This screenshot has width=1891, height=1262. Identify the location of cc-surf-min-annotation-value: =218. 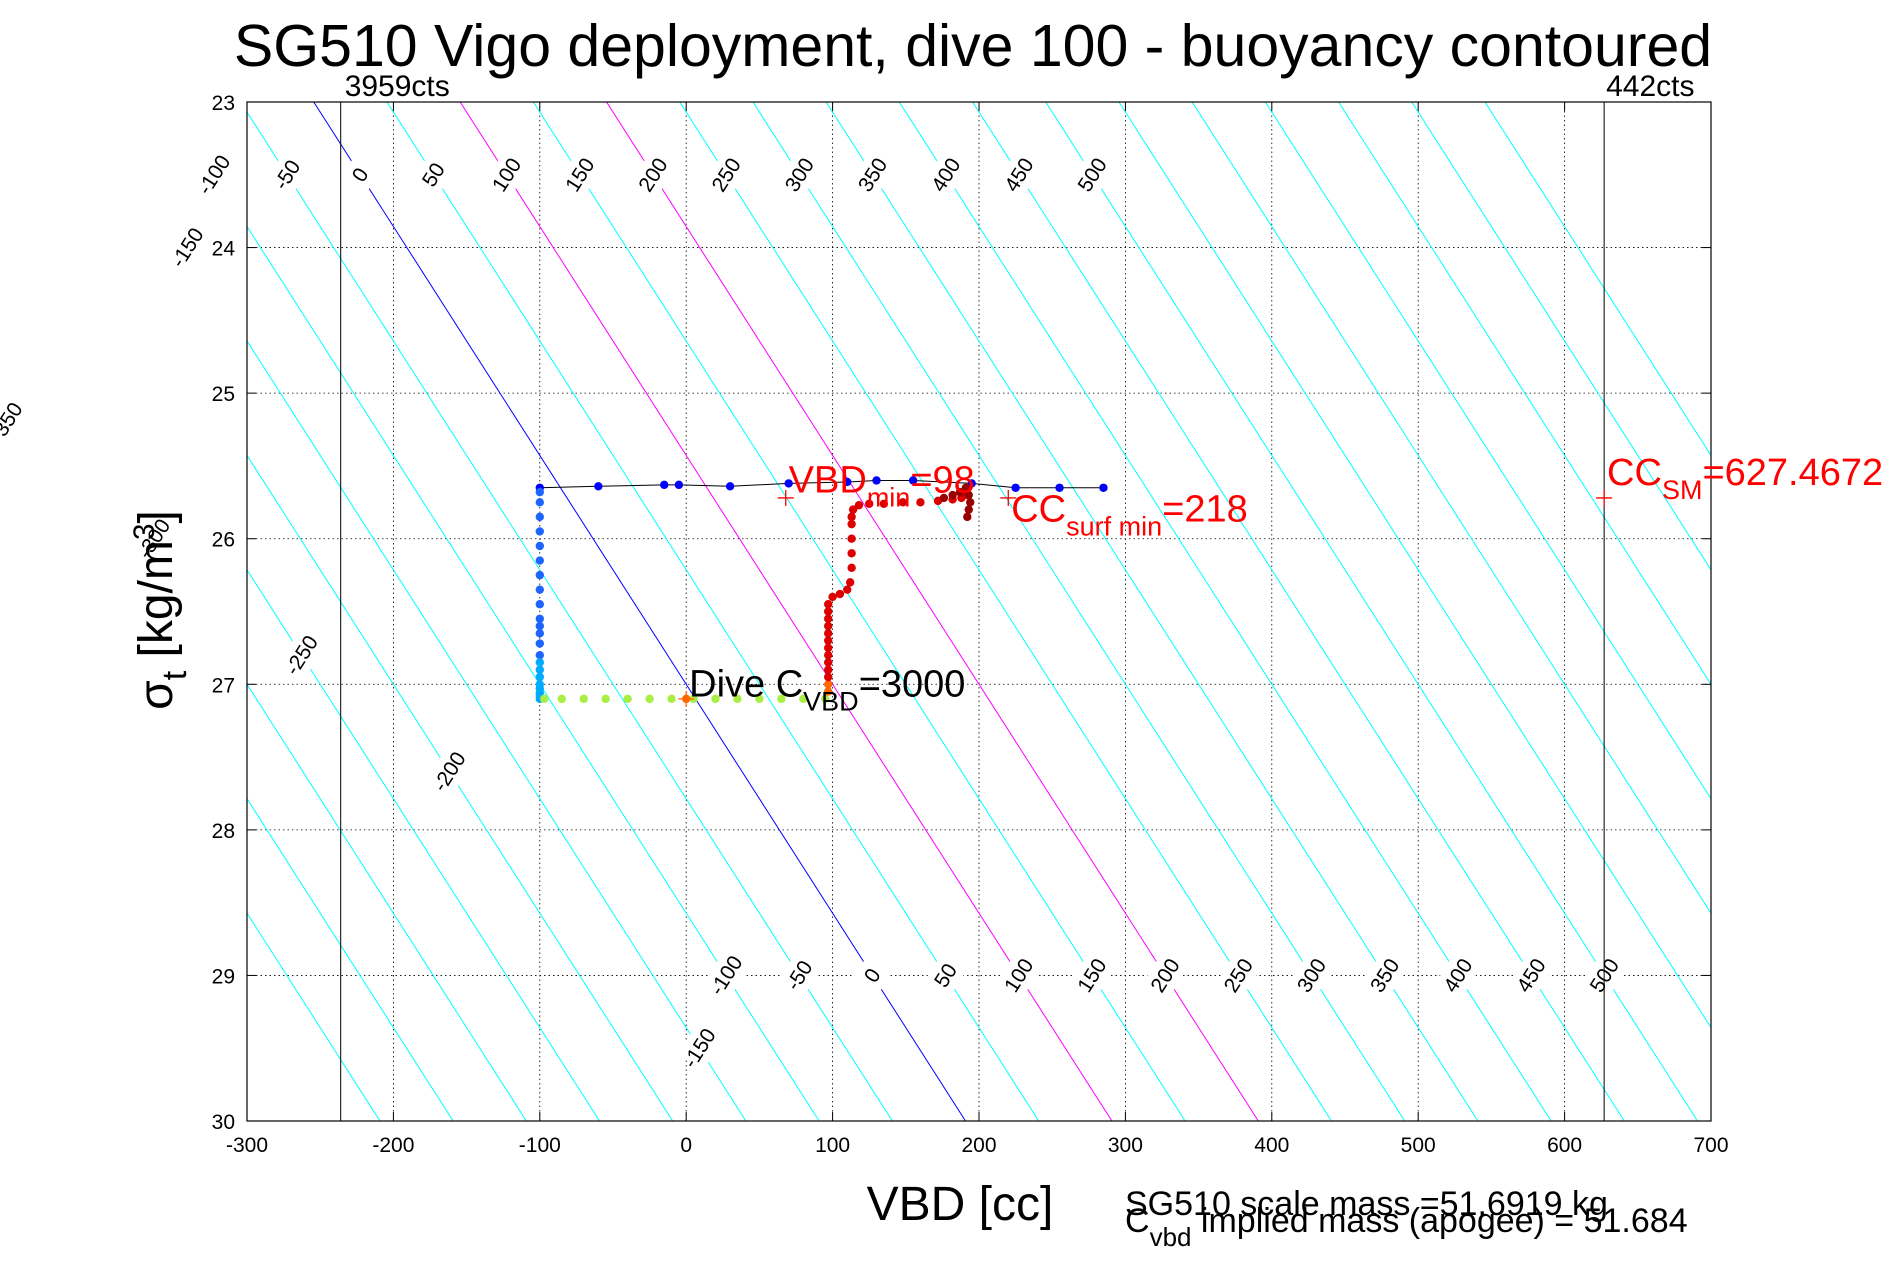
(1205, 510).